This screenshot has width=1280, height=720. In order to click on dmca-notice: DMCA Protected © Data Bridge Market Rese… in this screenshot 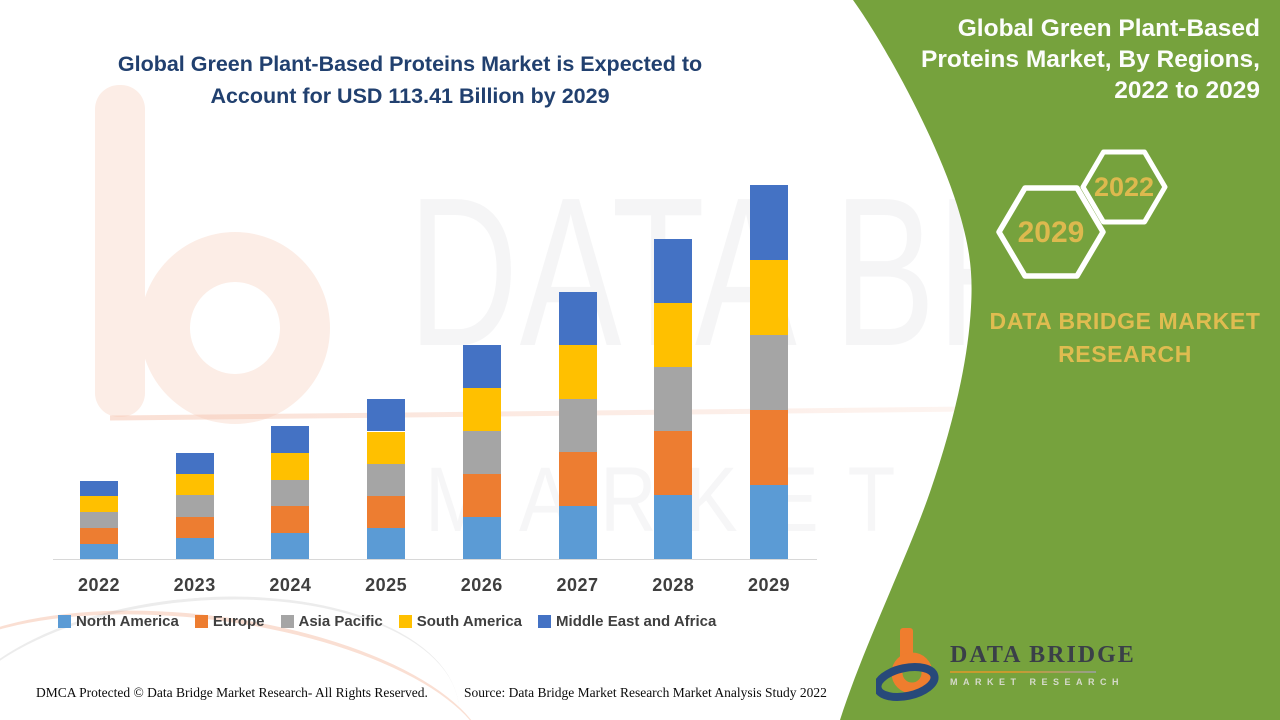, I will do `click(232, 692)`.